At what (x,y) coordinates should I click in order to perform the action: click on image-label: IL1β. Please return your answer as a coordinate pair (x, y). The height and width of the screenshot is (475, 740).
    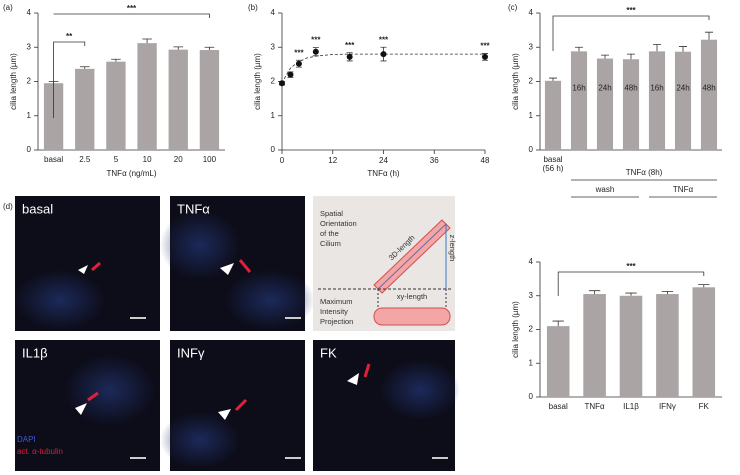
    Looking at the image, I should click on (35, 352).